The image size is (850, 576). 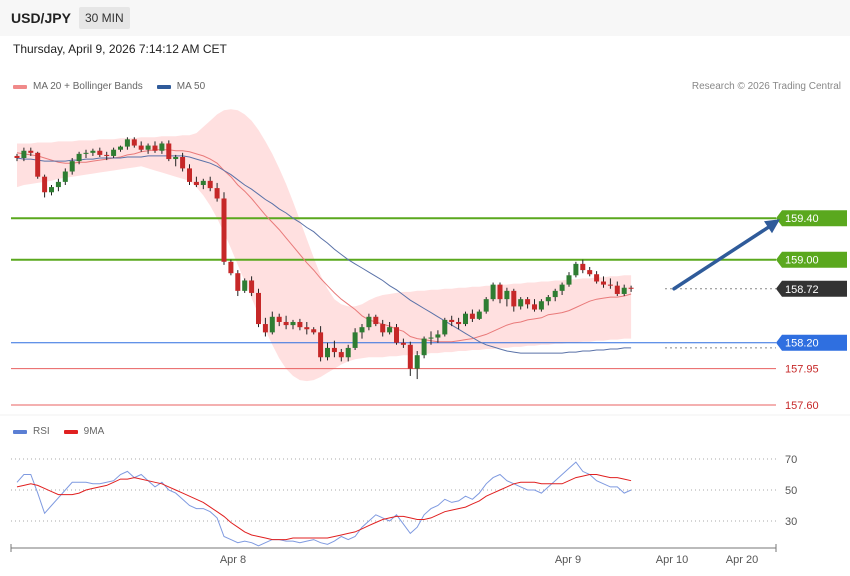 What do you see at coordinates (802, 344) in the screenshot?
I see `pivot-label: 158.20` at bounding box center [802, 344].